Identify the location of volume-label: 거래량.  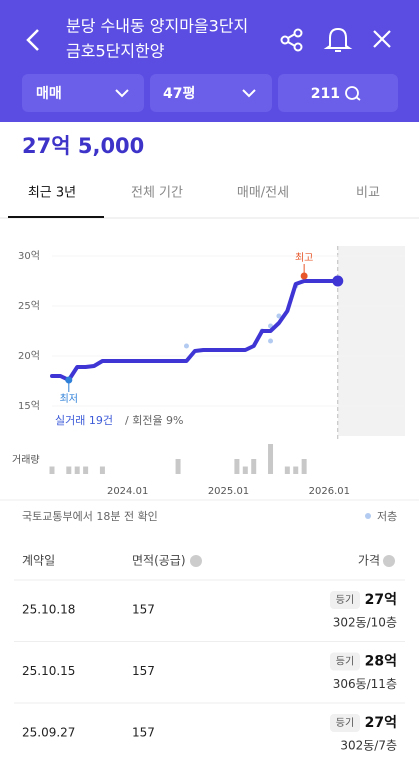
(26, 460).